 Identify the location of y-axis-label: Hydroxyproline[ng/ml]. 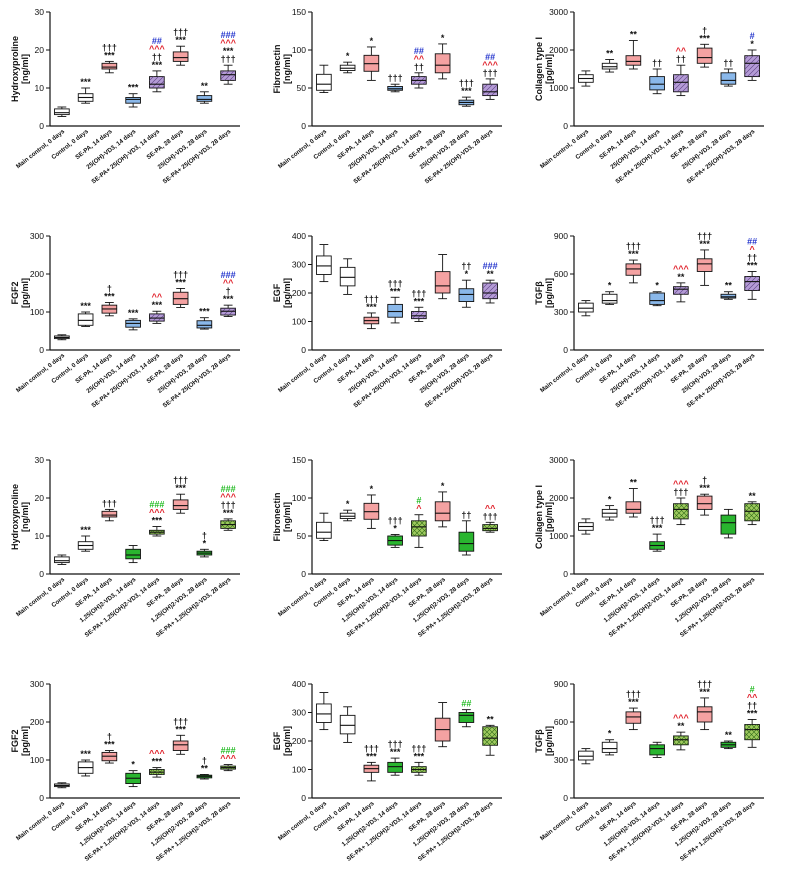
(20, 517).